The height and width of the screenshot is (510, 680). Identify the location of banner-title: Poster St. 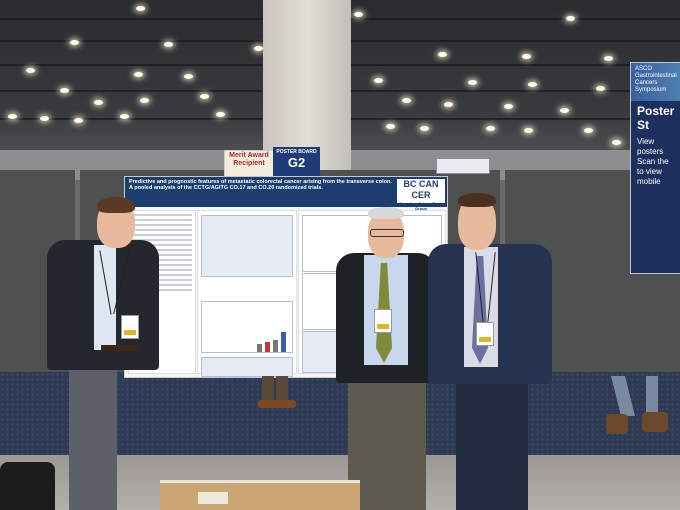
(656, 118).